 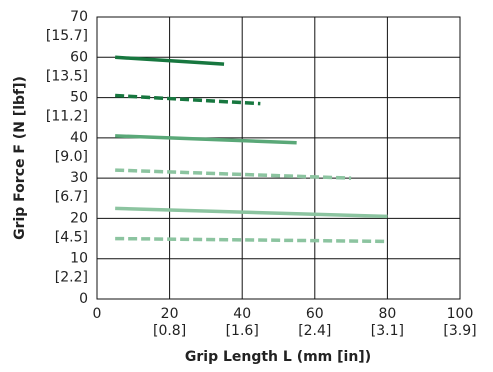 What do you see at coordinates (459, 331) in the screenshot?
I see `x-tick-secondary-label: [3.9]` at bounding box center [459, 331].